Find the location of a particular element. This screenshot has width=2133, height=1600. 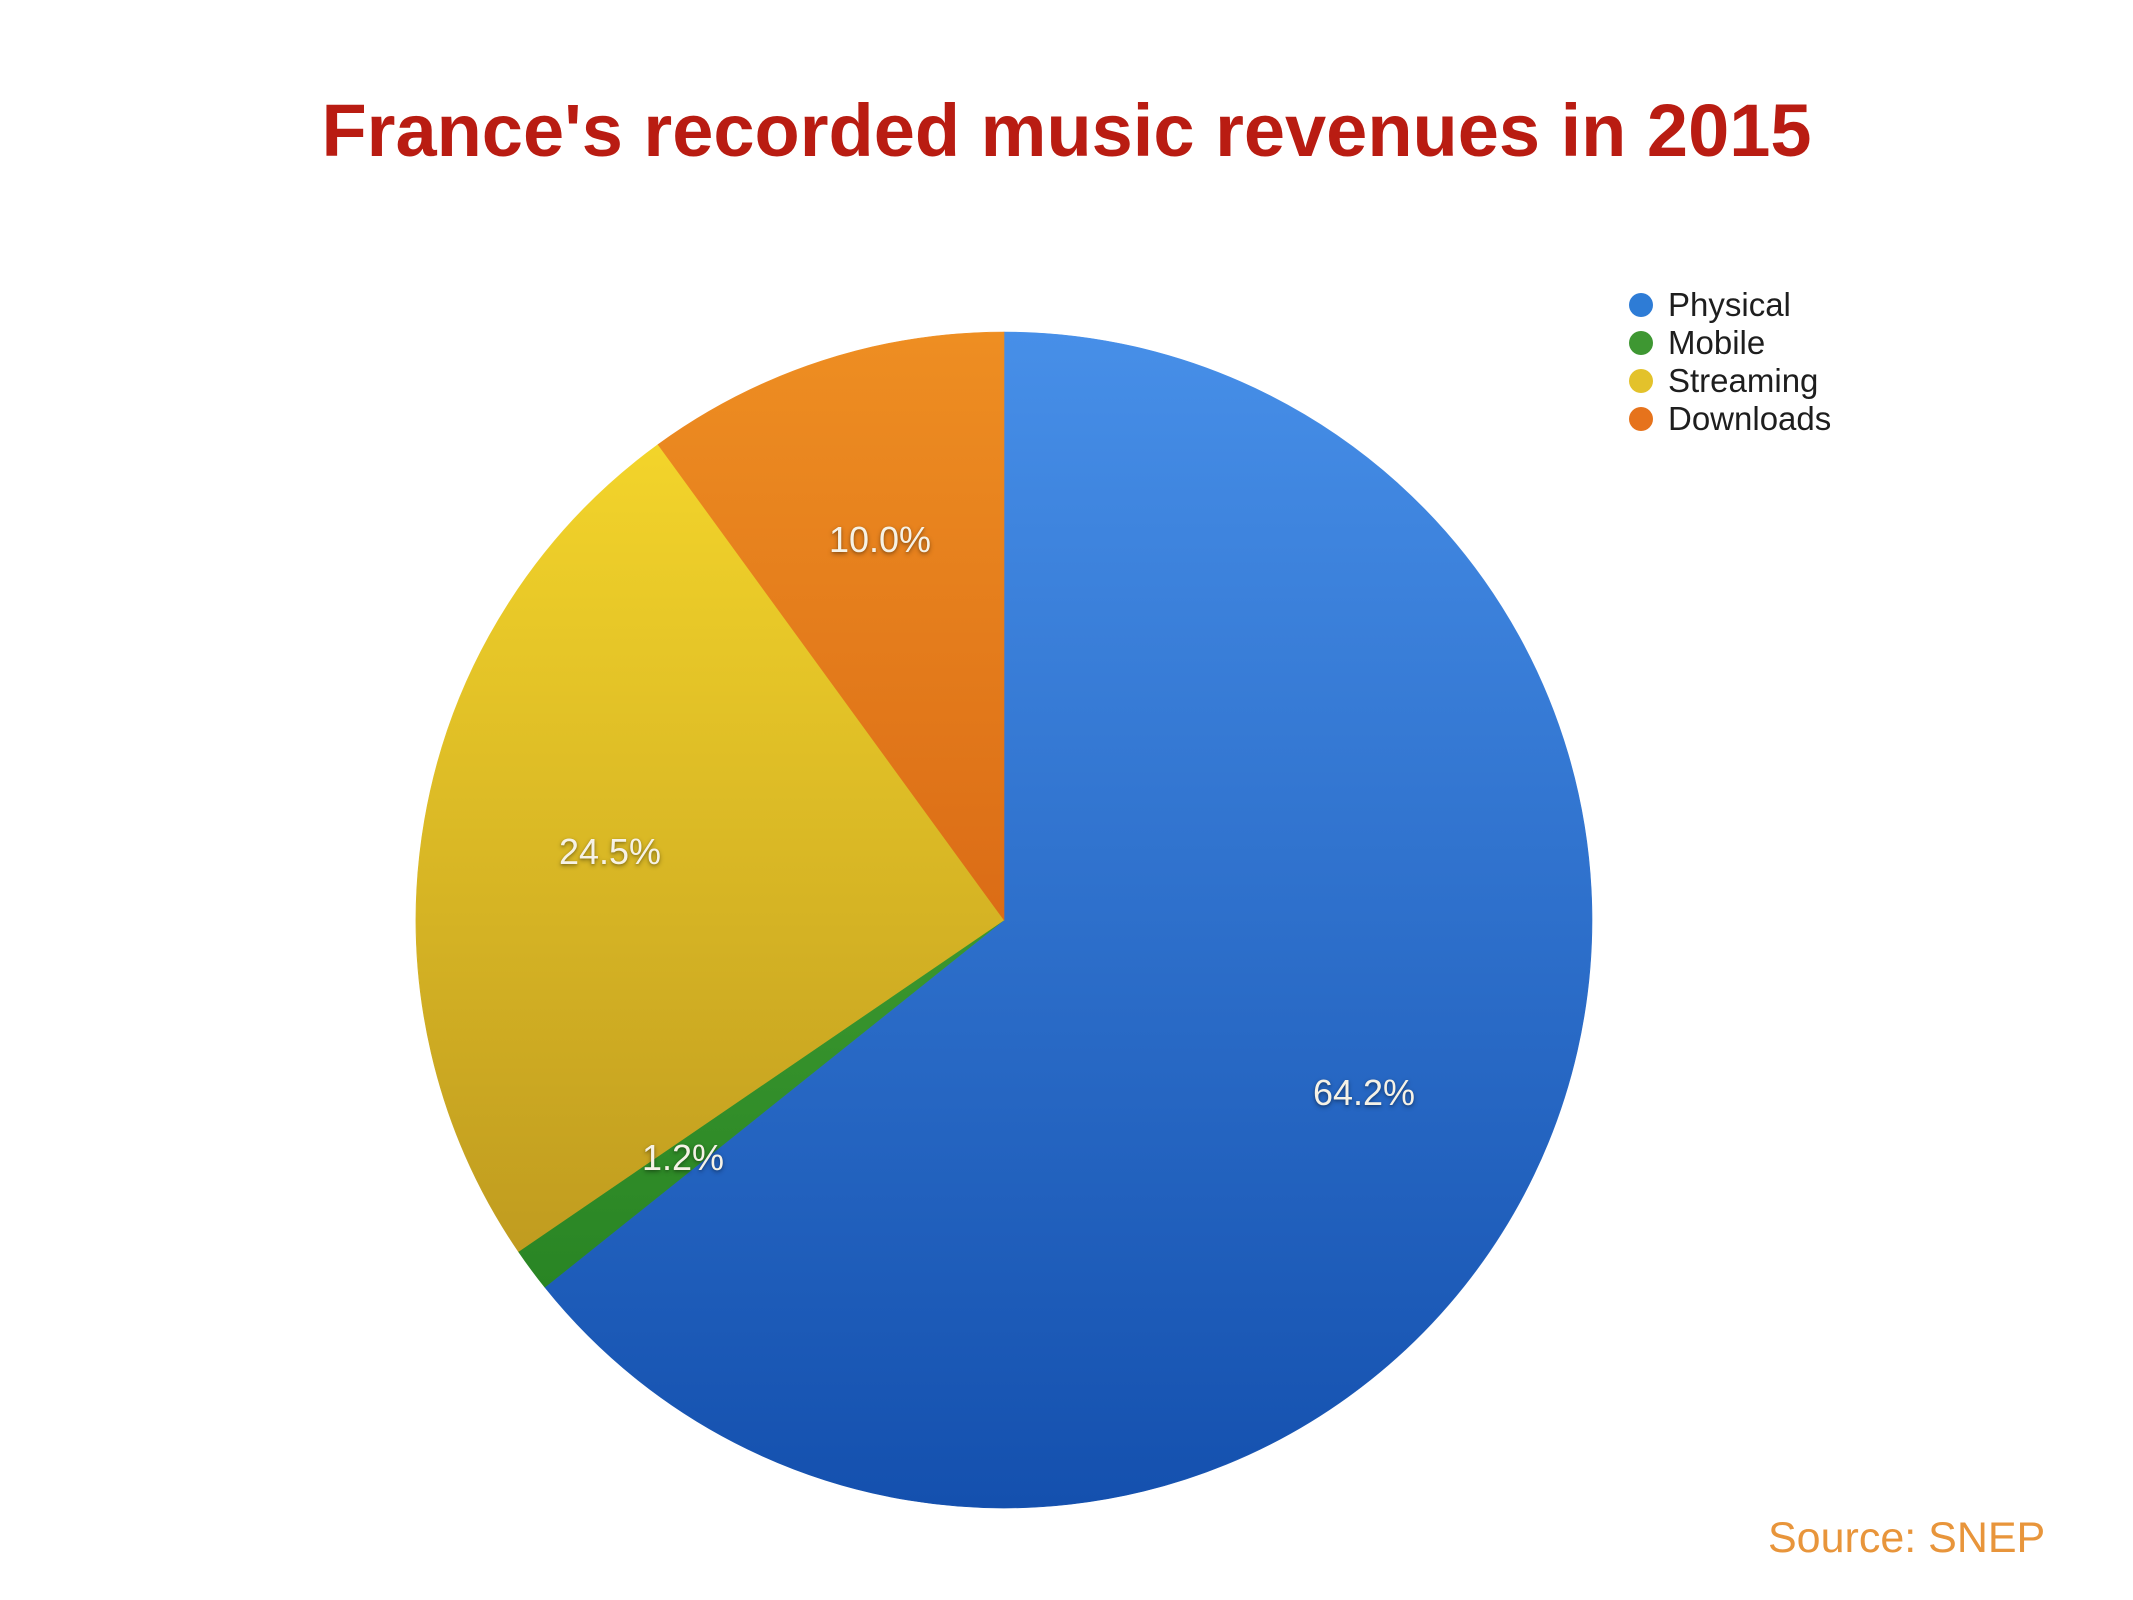

legend-label-downloads: Downloads is located at coordinates (1750, 418).